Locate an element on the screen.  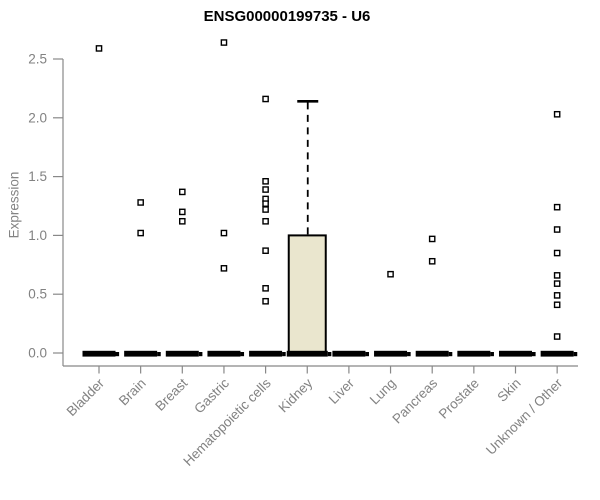
x-category-label: Prostate is located at coordinates (459, 399).